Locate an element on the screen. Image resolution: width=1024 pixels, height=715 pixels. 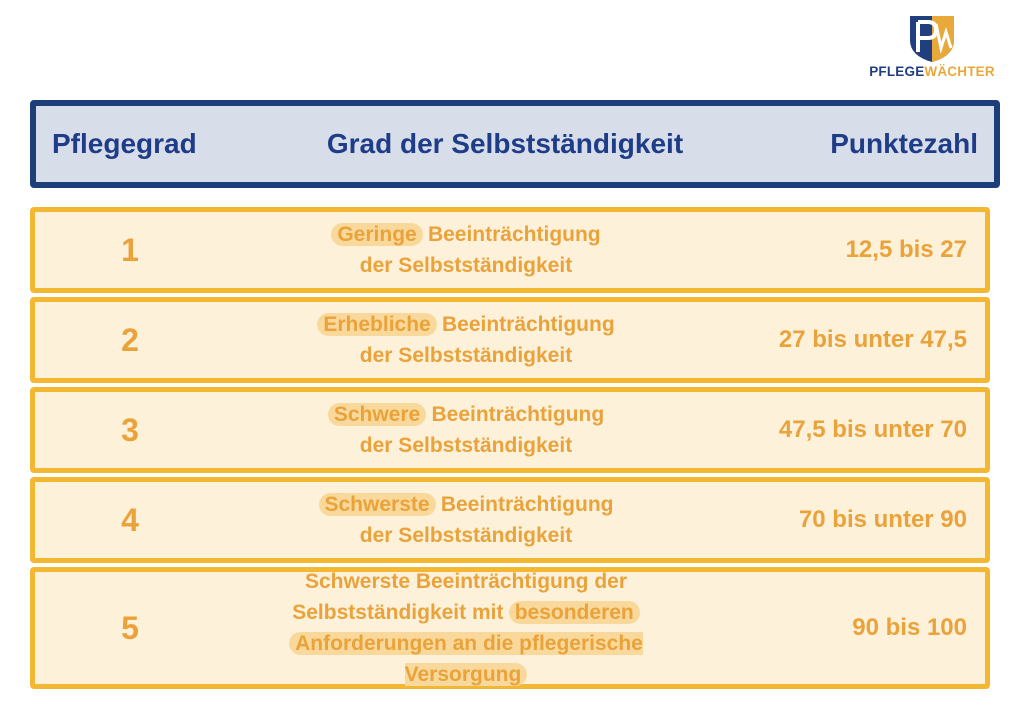
points: 12,5 bis 27 is located at coordinates (906, 249).